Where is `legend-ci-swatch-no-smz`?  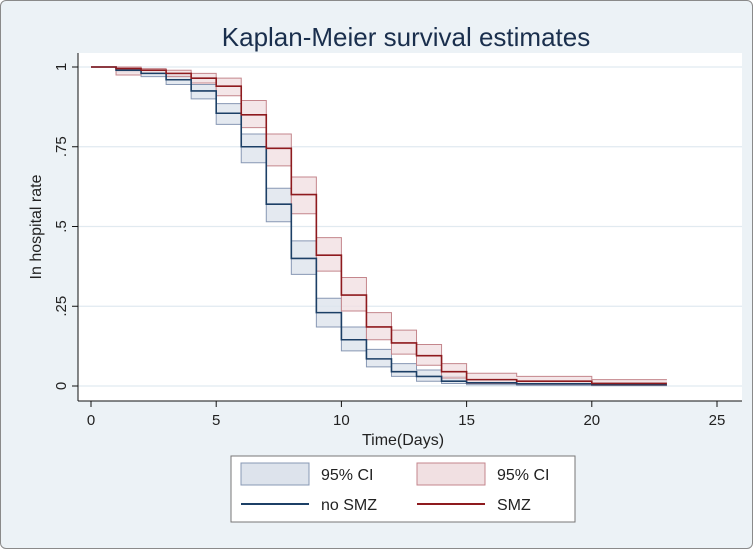
legend-ci-swatch-no-smz is located at coordinates (275, 474).